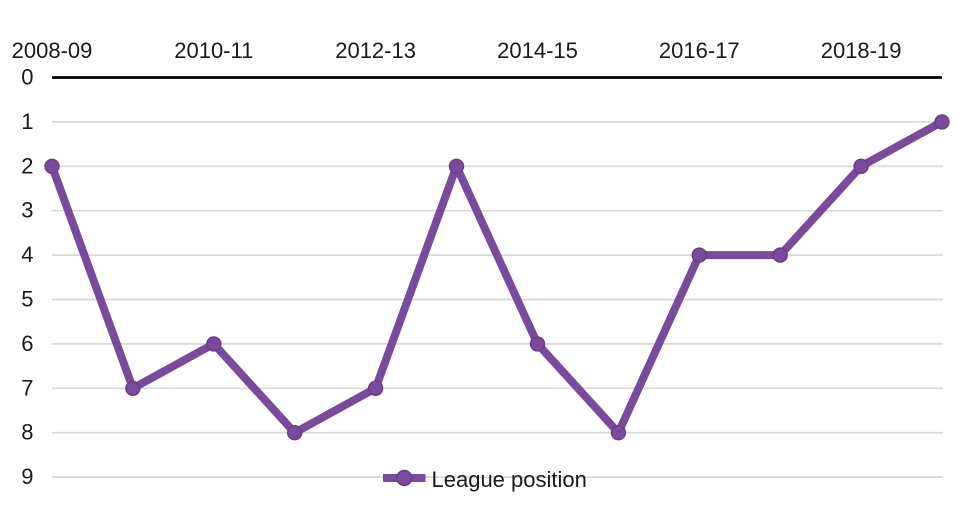 The width and height of the screenshot is (959, 528). I want to click on svg-text: 5, so click(27, 299).